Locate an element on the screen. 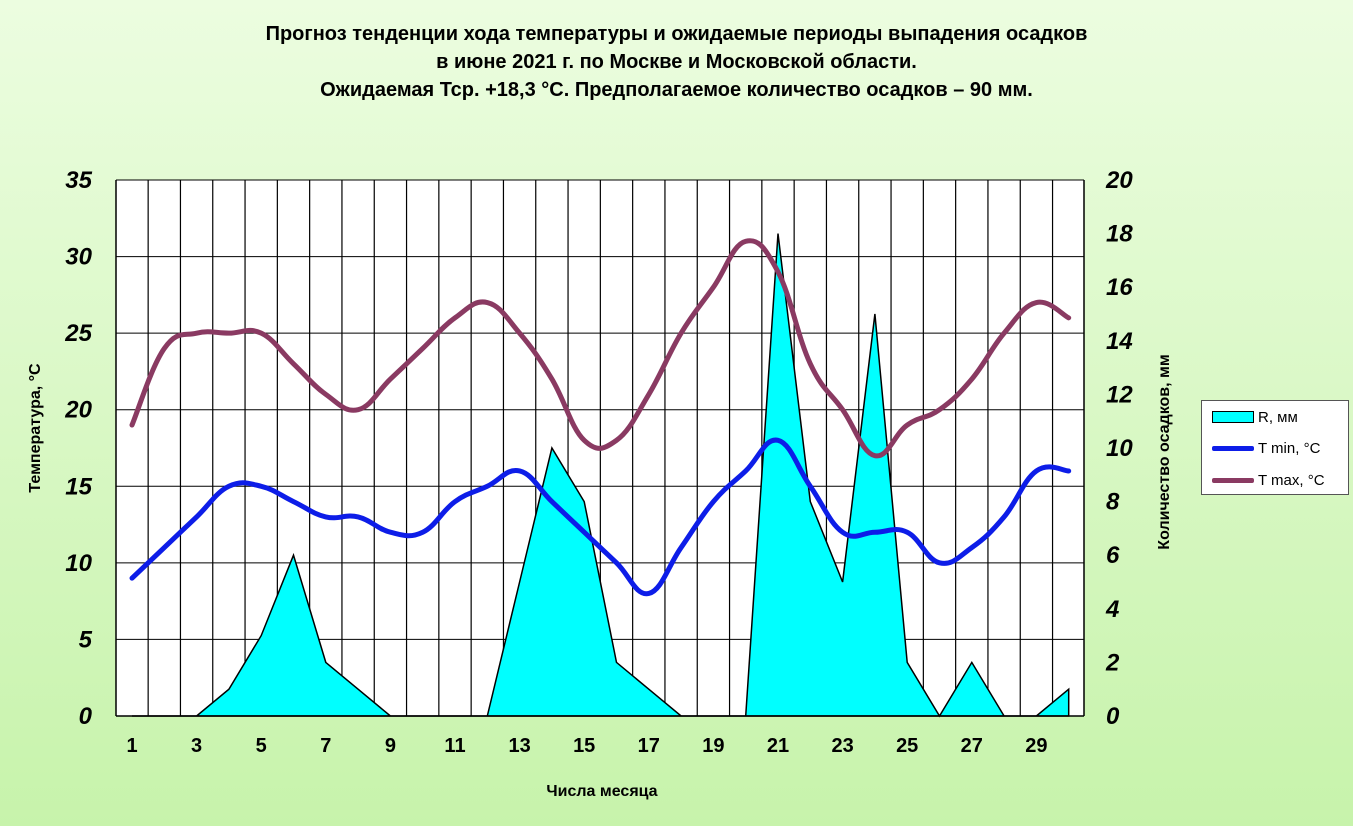 This screenshot has height=826, width=1353. x-tick-label: 3 is located at coordinates (196, 746).